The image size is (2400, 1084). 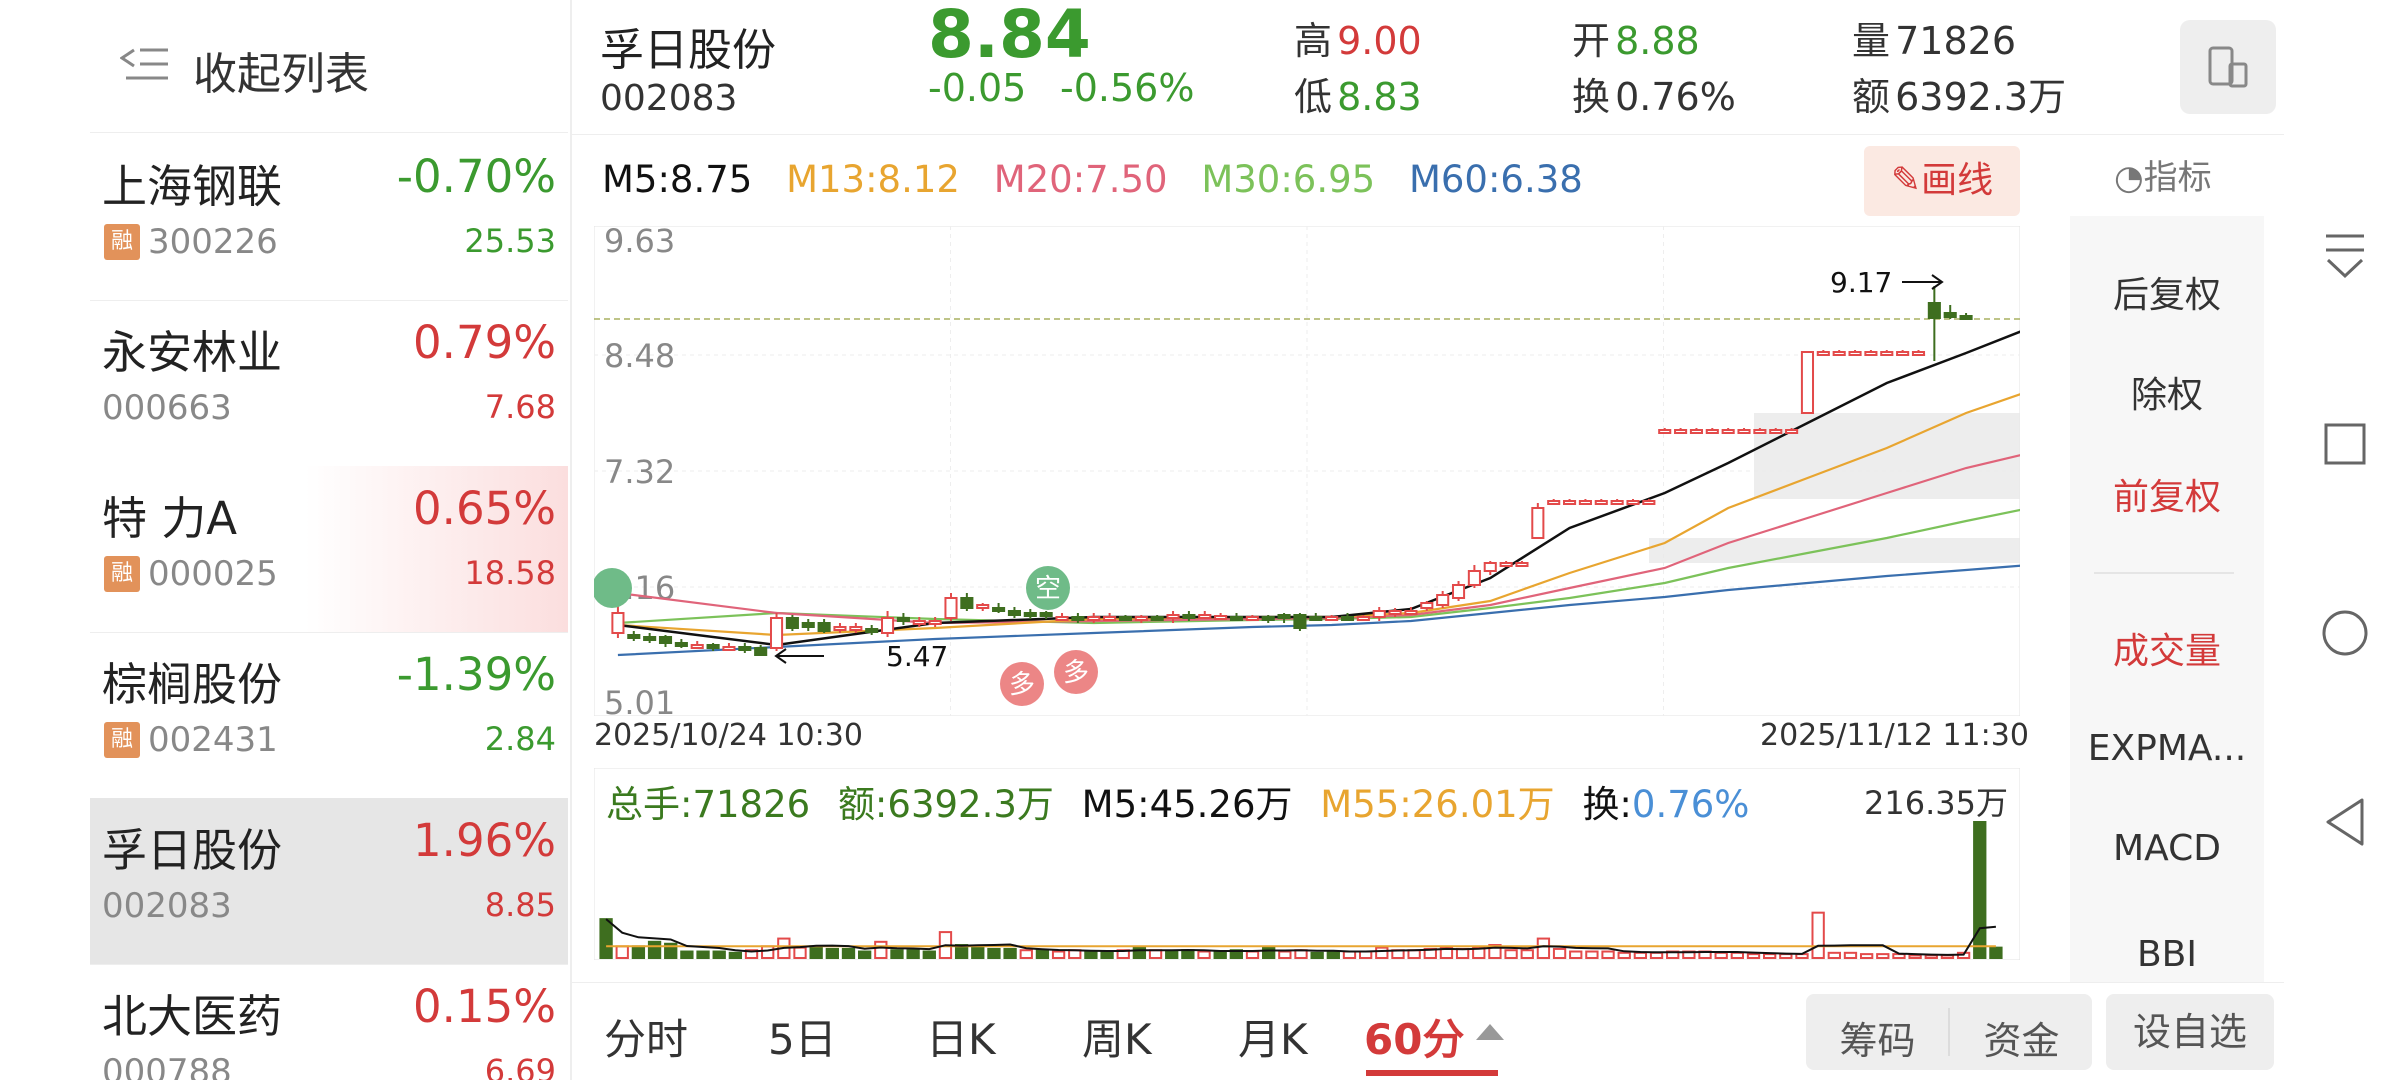 What do you see at coordinates (1923, 282) in the screenshot?
I see `high-marker-arrow-icon` at bounding box center [1923, 282].